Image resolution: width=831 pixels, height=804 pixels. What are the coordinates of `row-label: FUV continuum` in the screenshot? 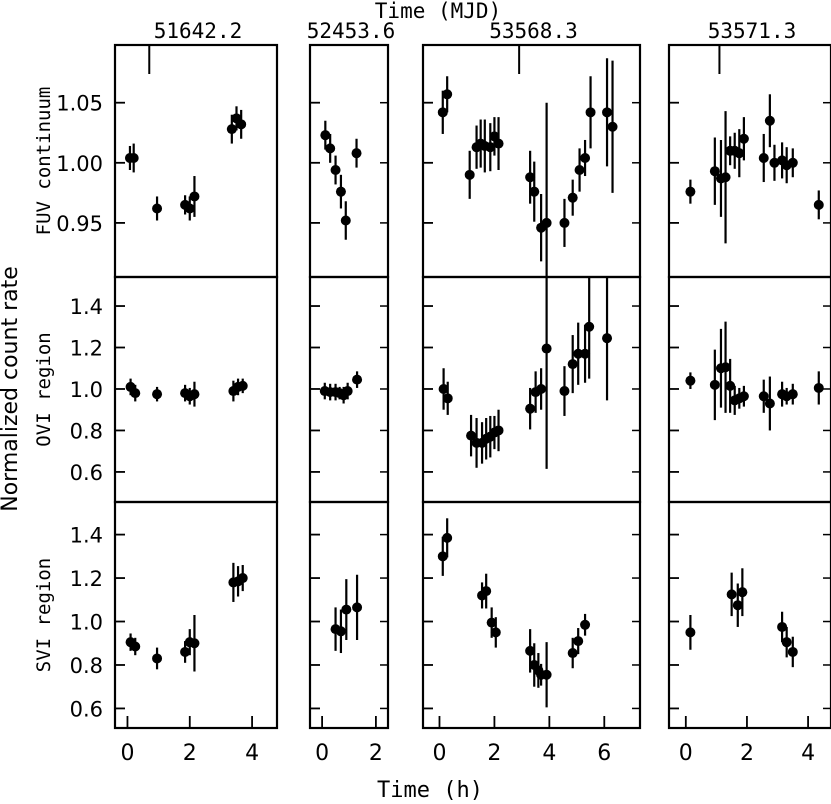 It's located at (44, 161).